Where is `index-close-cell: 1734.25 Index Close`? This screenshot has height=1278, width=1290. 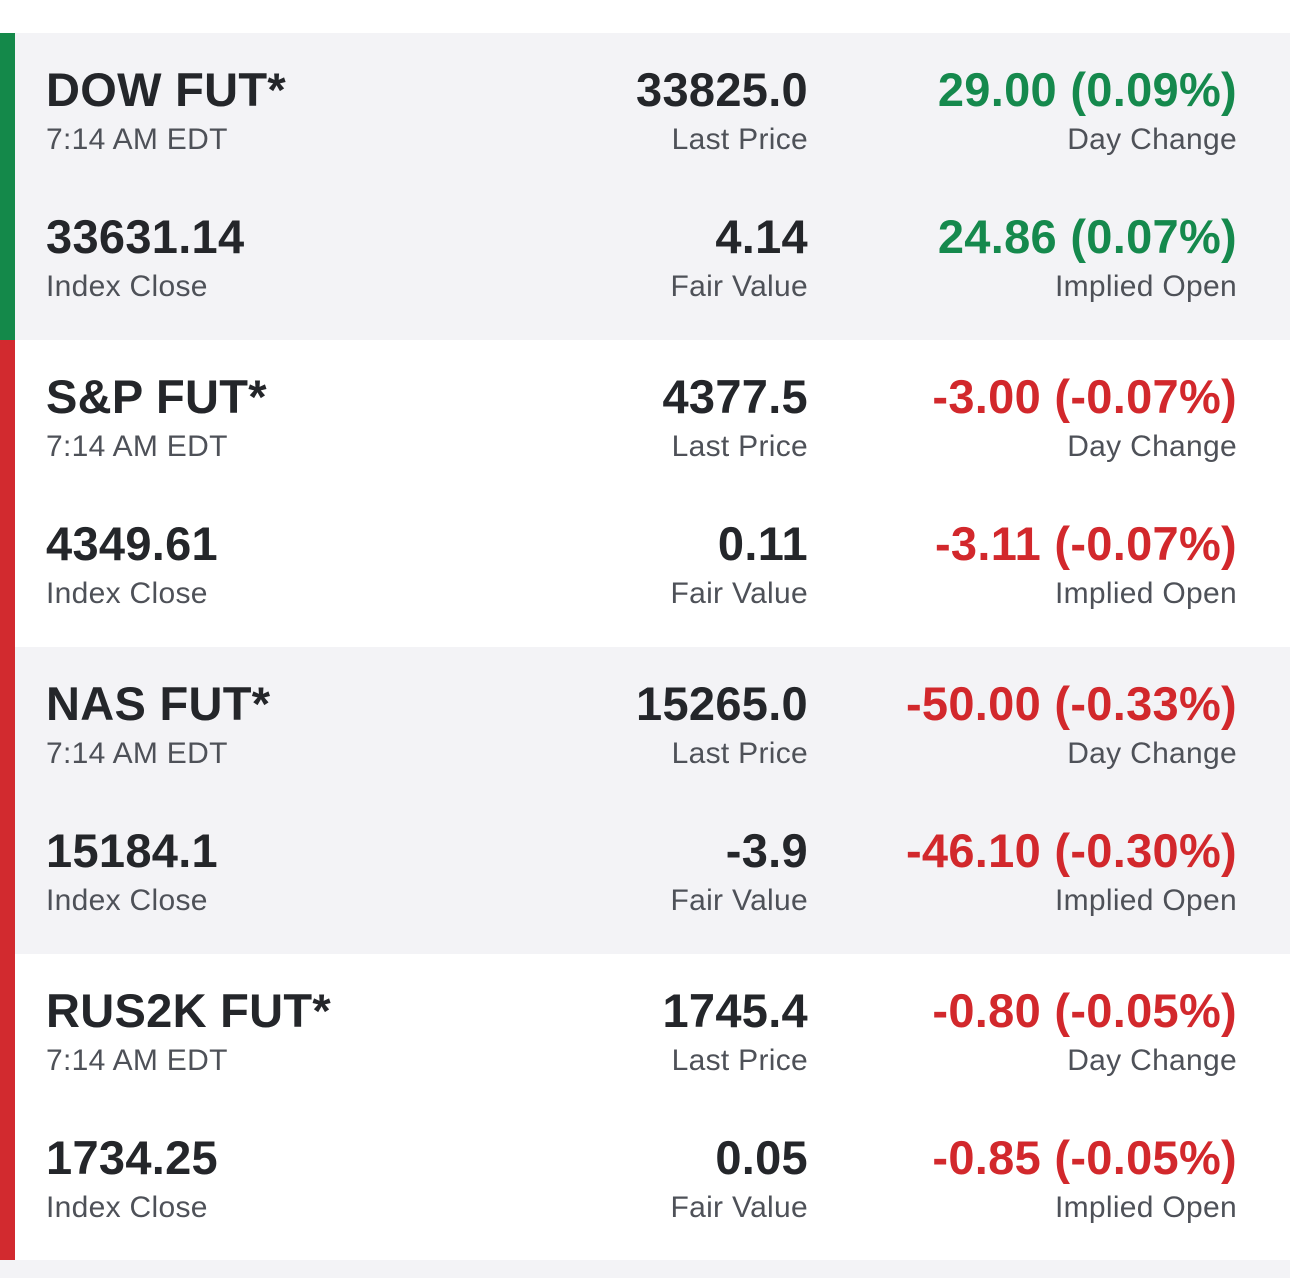 index-close-cell: 1734.25 Index Close is located at coordinates (132, 1178).